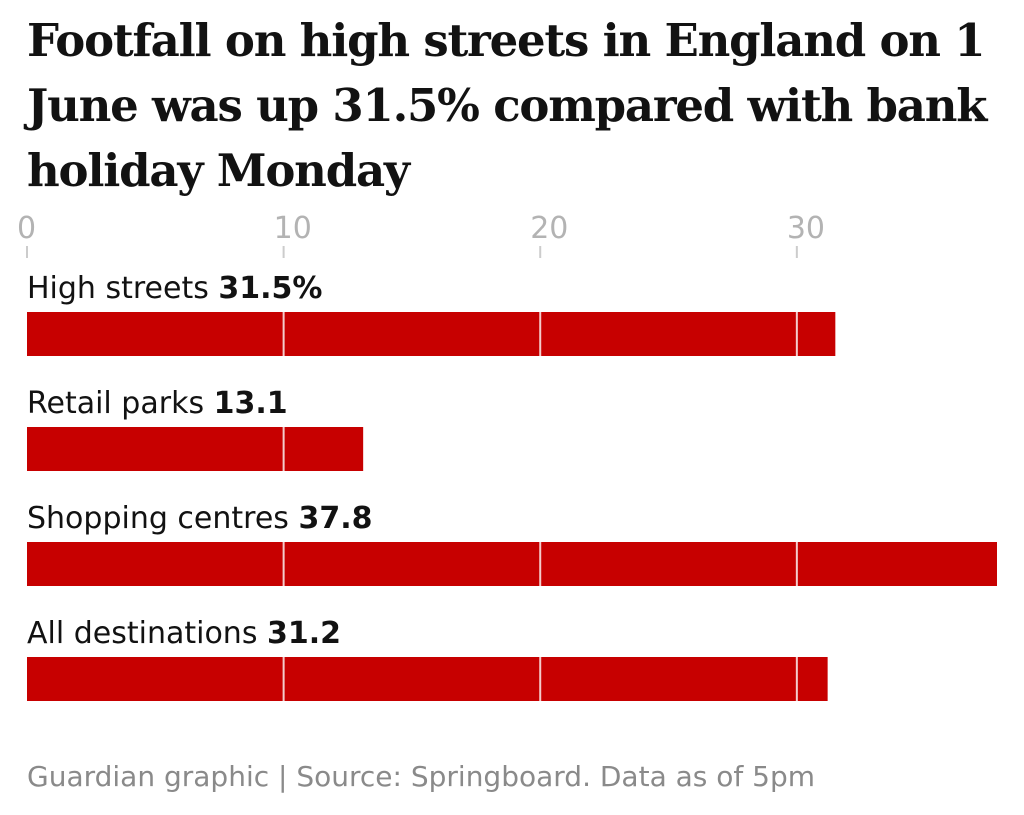 This screenshot has height=815, width=1024. I want to click on category-name: Shopping centres, so click(162, 518).